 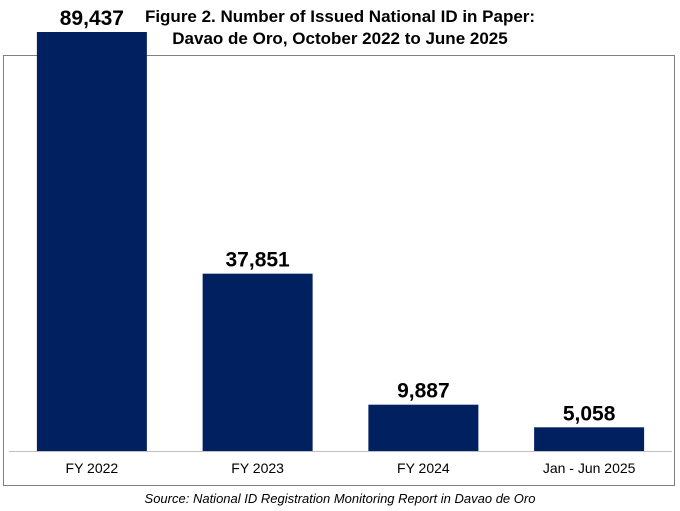 What do you see at coordinates (340, 38) in the screenshot?
I see `chart-title-line-2: Davao de Oro, October 2022 to June 2025` at bounding box center [340, 38].